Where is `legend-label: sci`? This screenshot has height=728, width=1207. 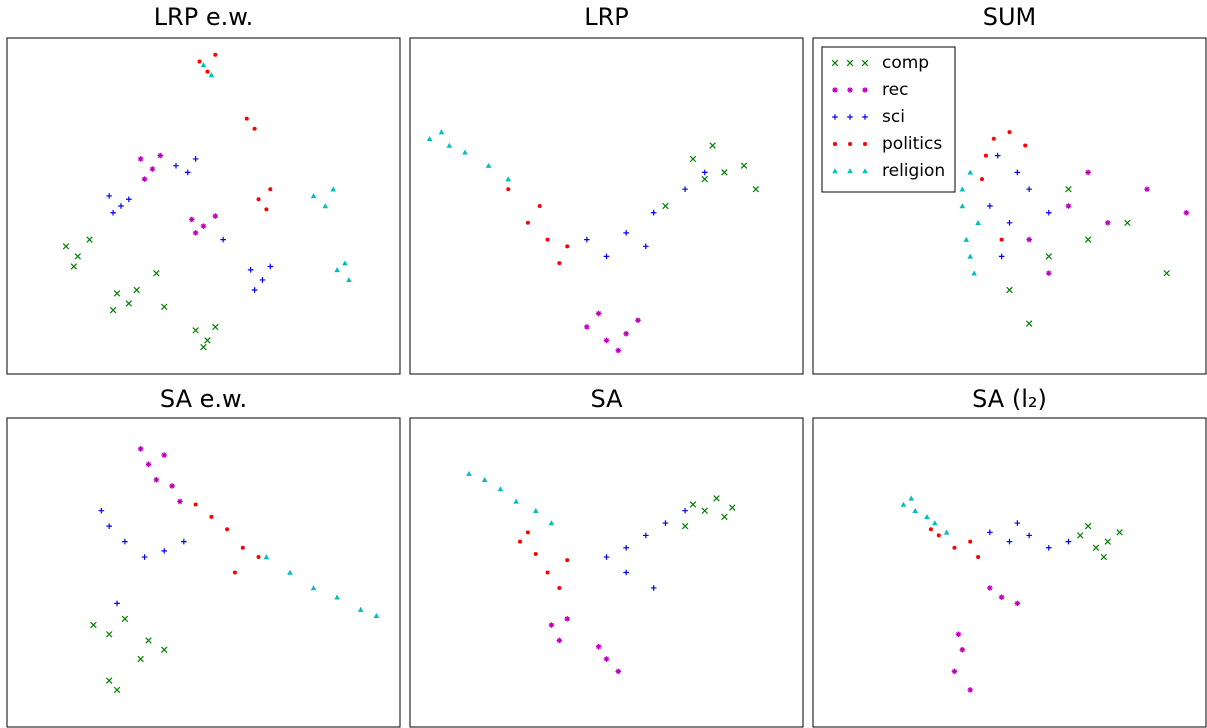
legend-label: sci is located at coordinates (893, 117).